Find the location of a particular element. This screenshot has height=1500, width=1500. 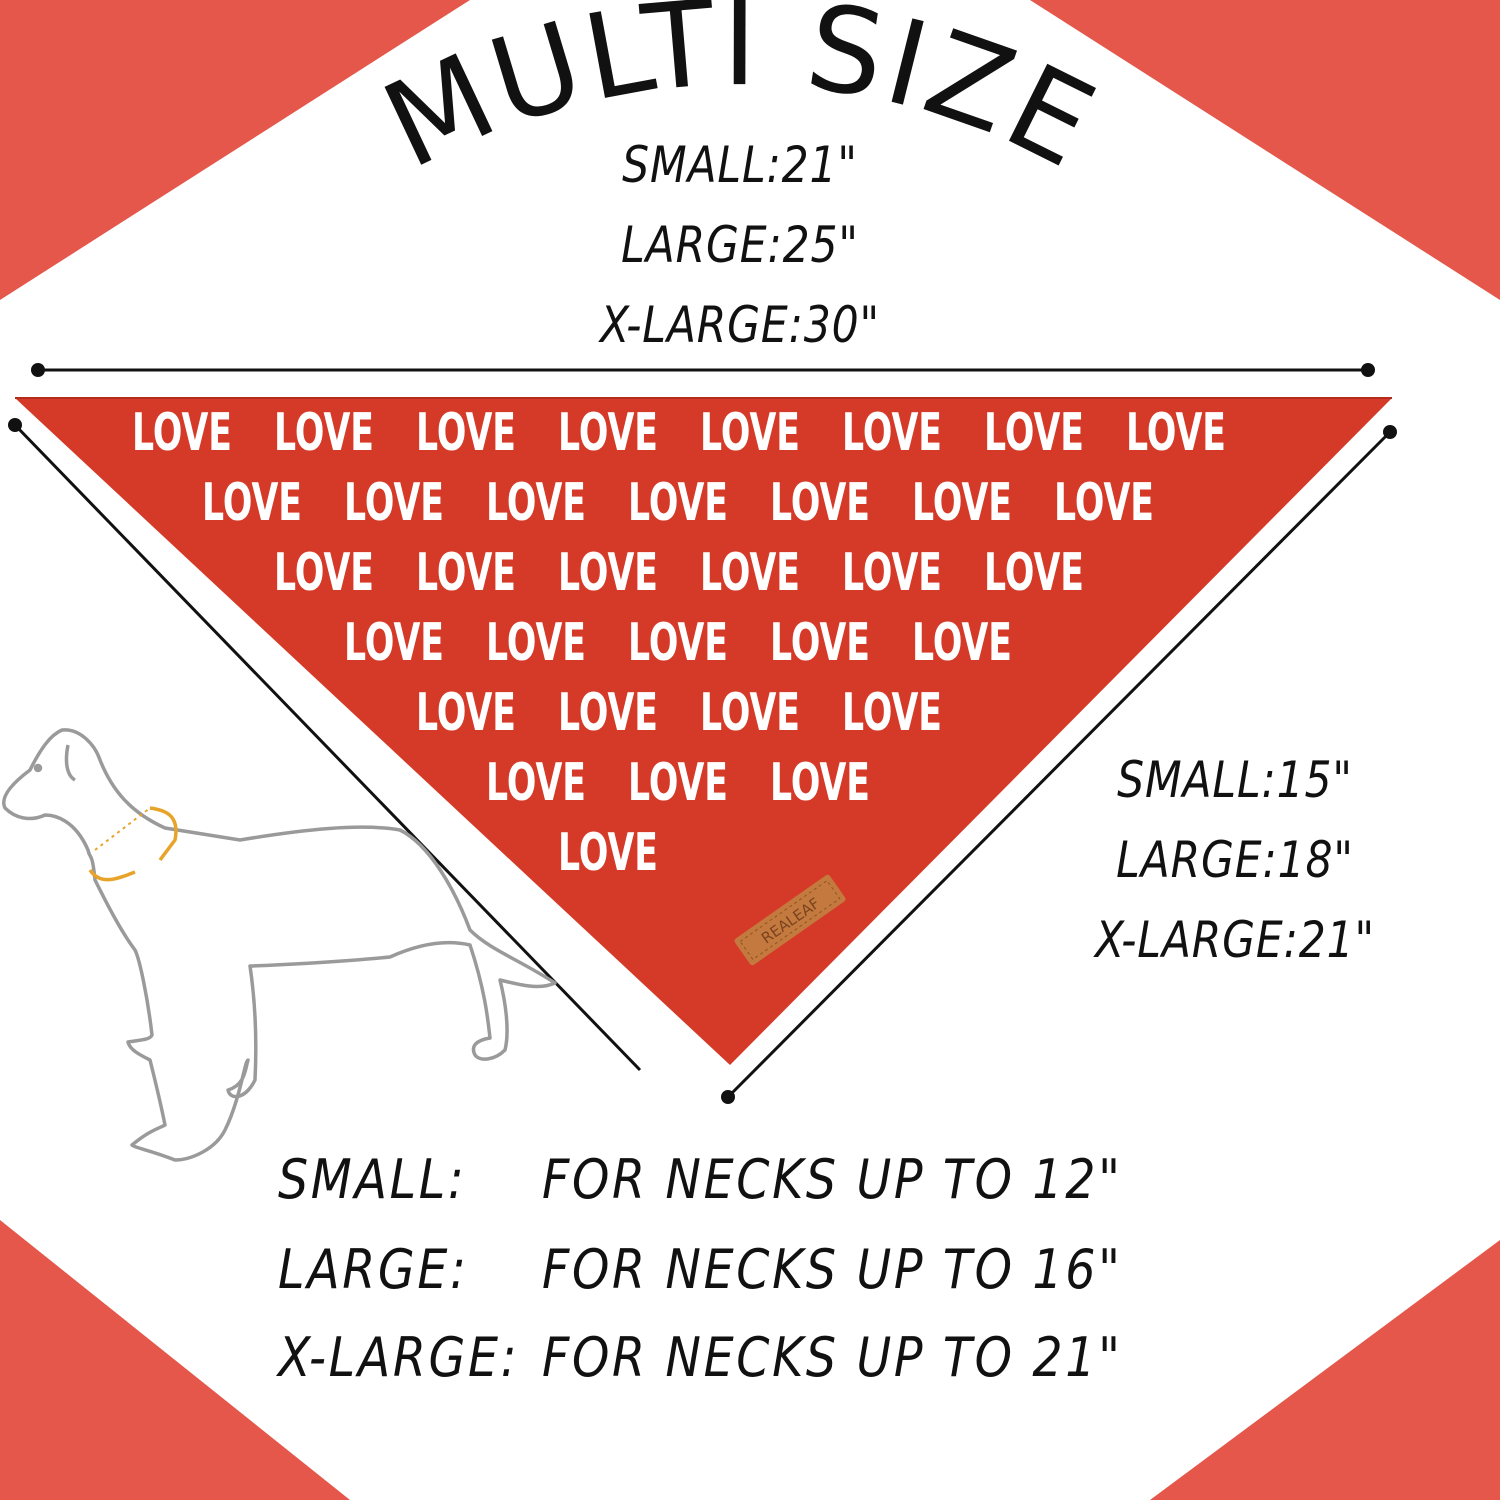

width-size-list: SMALL:21" LARGE:25" X-LARGE:30" is located at coordinates (740, 245).